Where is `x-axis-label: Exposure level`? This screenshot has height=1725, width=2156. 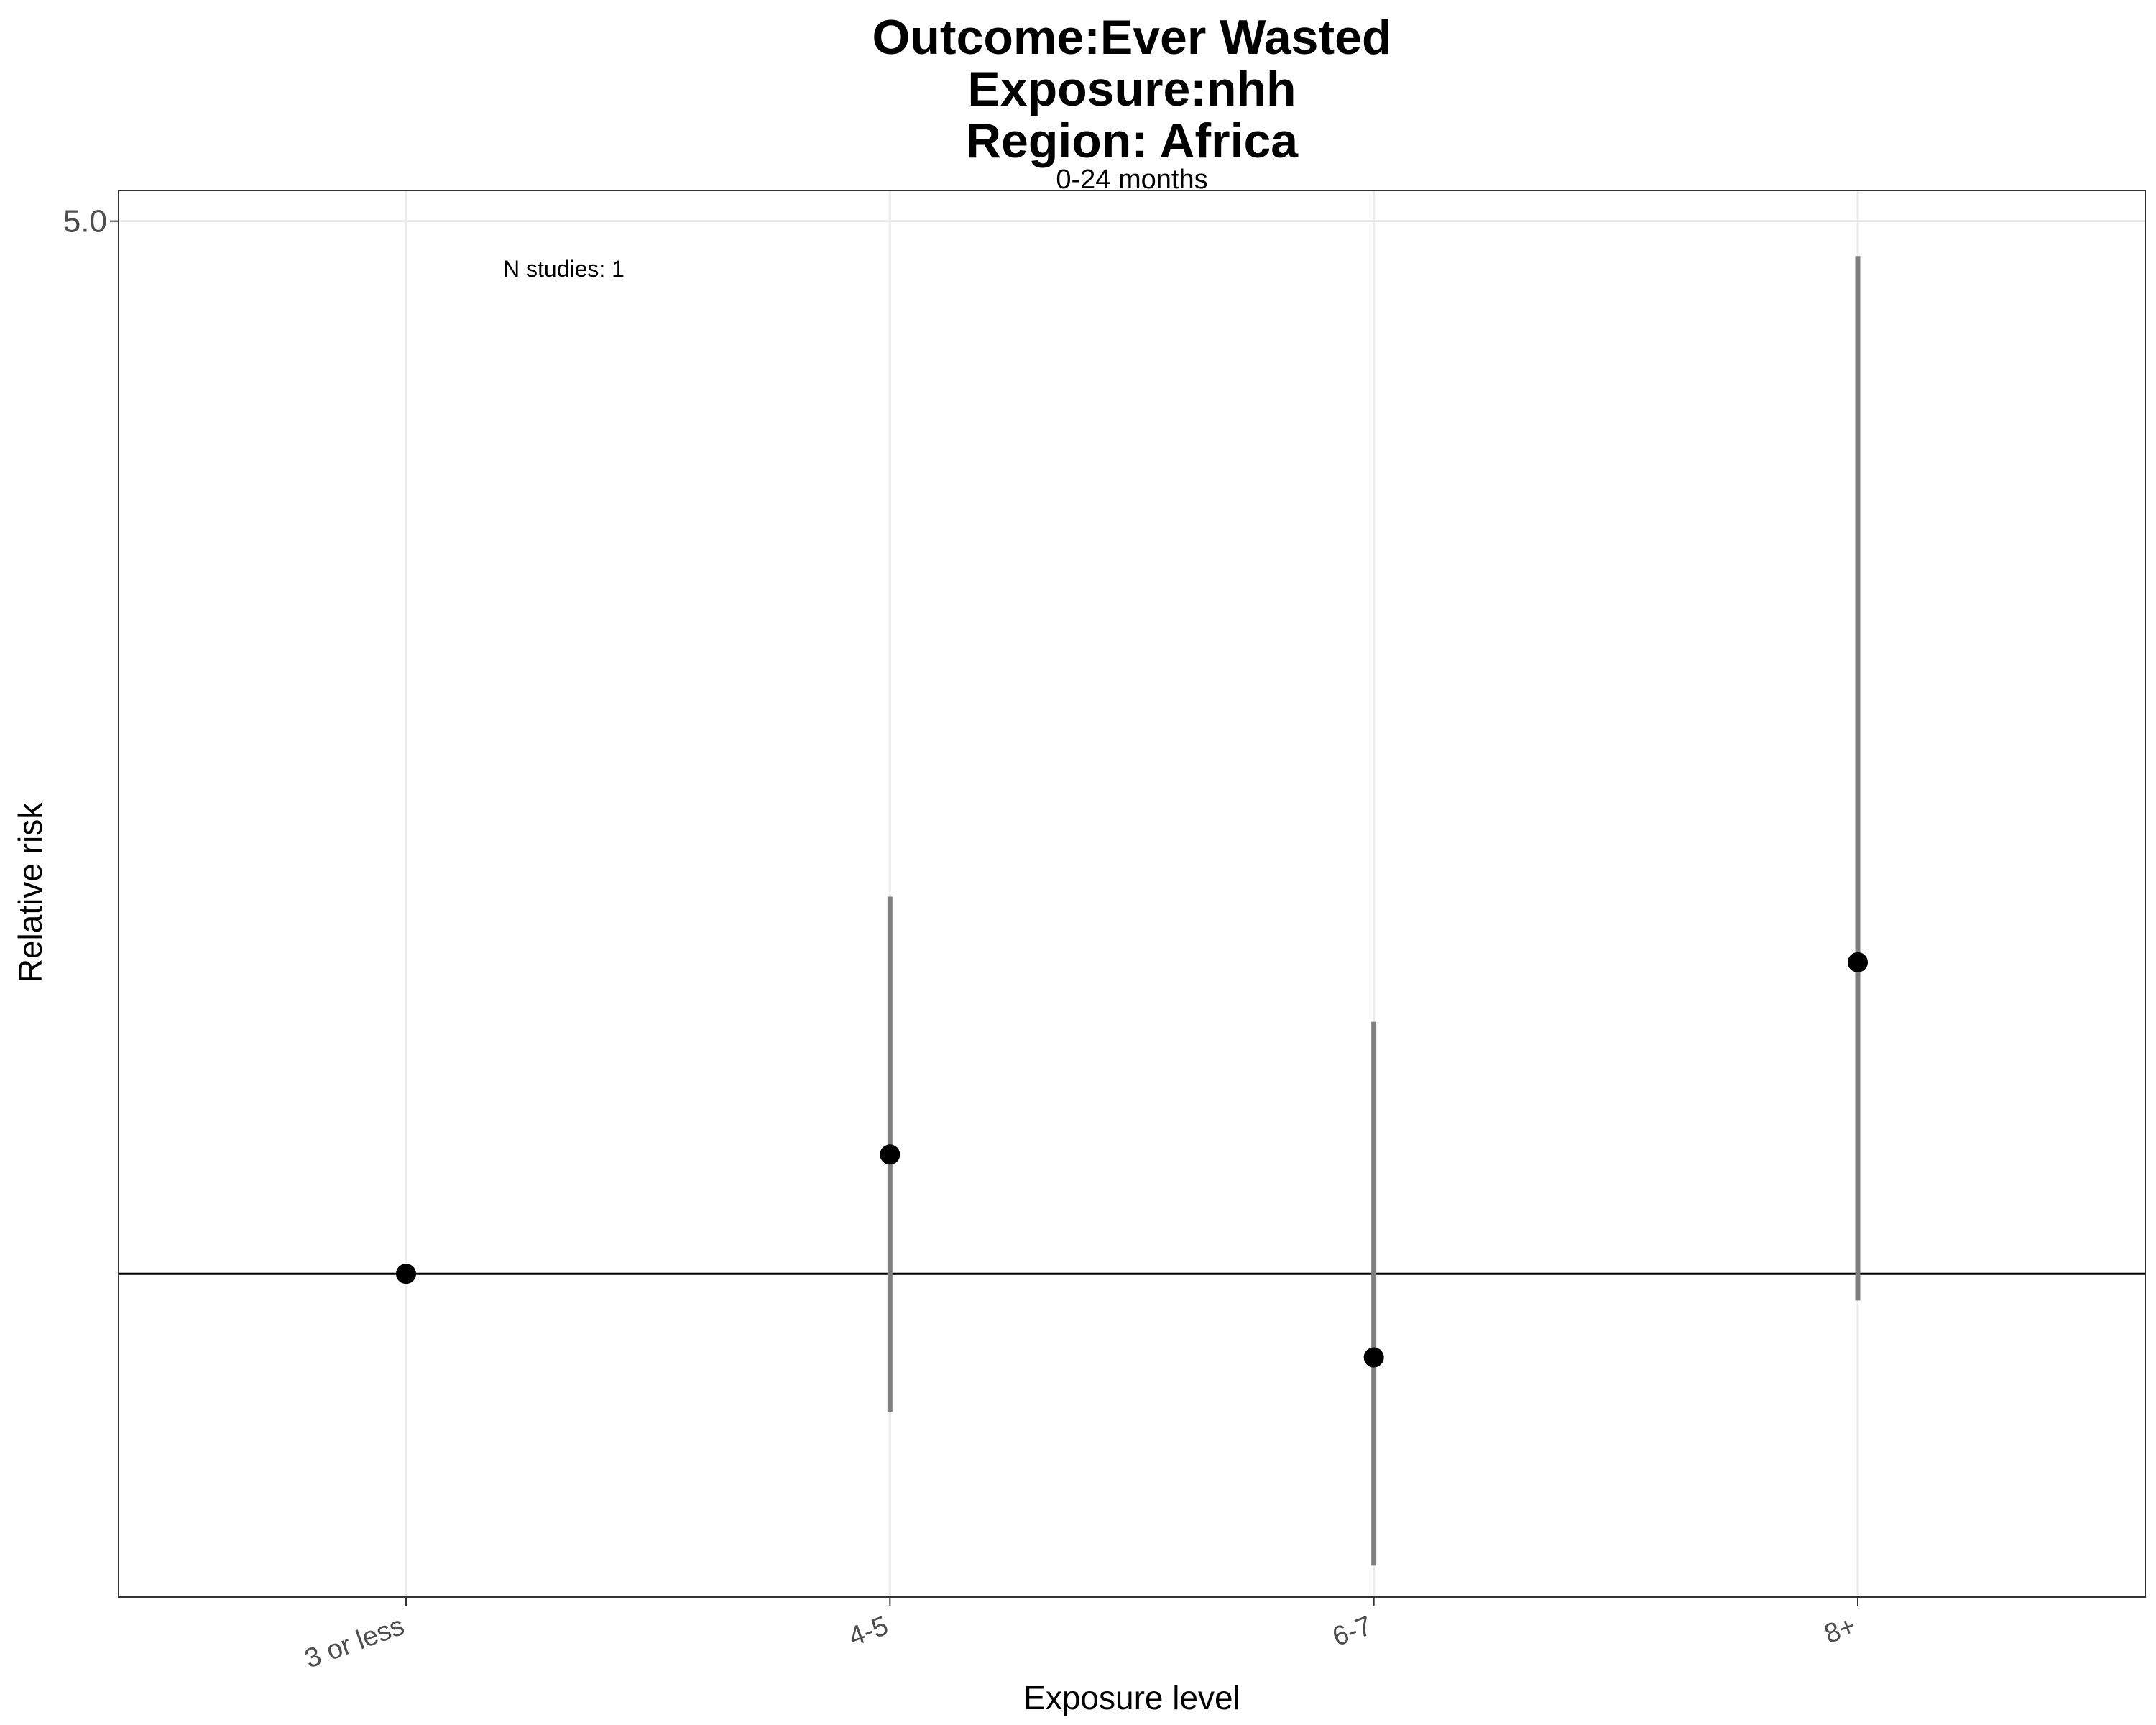 x-axis-label: Exposure level is located at coordinates (1131, 1697).